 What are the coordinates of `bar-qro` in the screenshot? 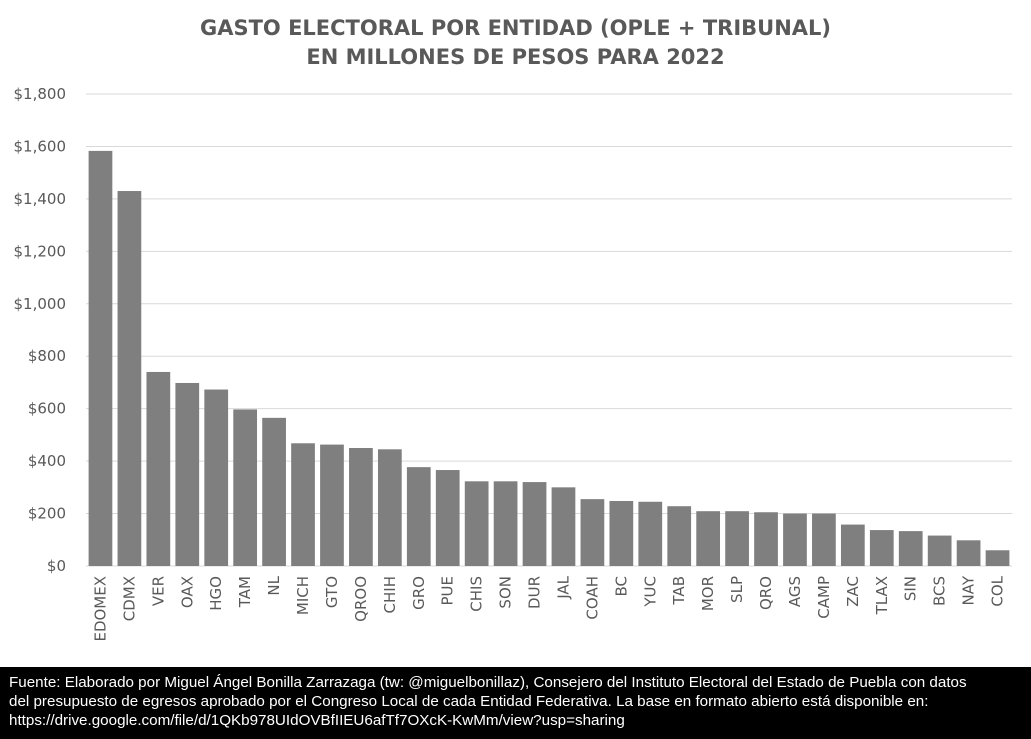 It's located at (766, 539).